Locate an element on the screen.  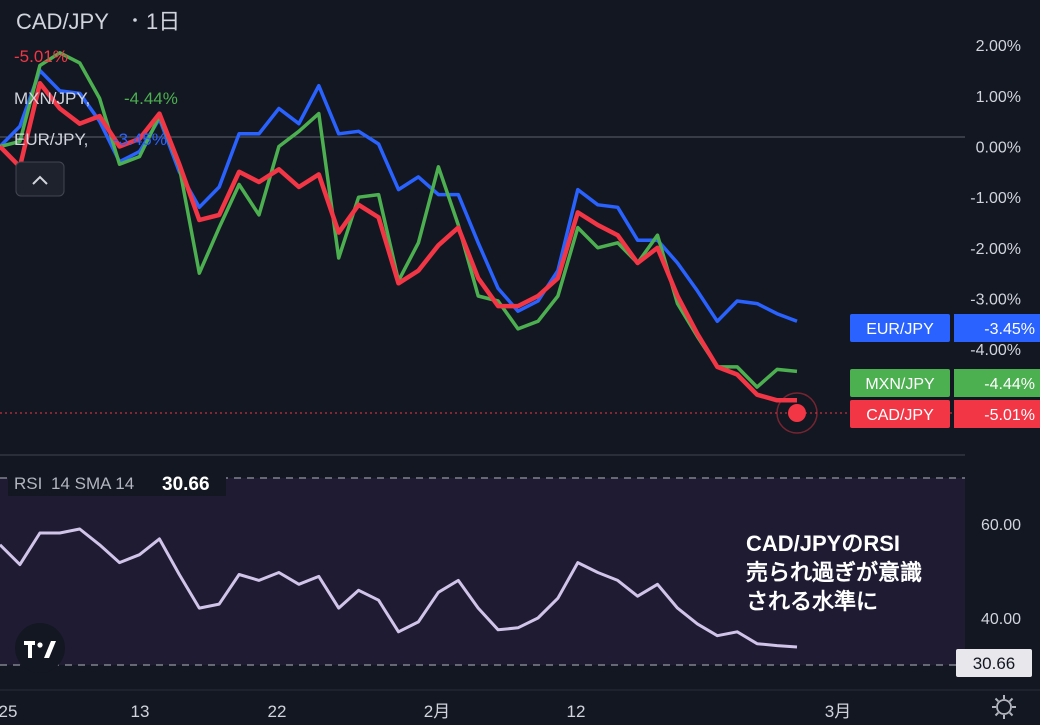
x-tick-label: 2月 is located at coordinates (437, 711).